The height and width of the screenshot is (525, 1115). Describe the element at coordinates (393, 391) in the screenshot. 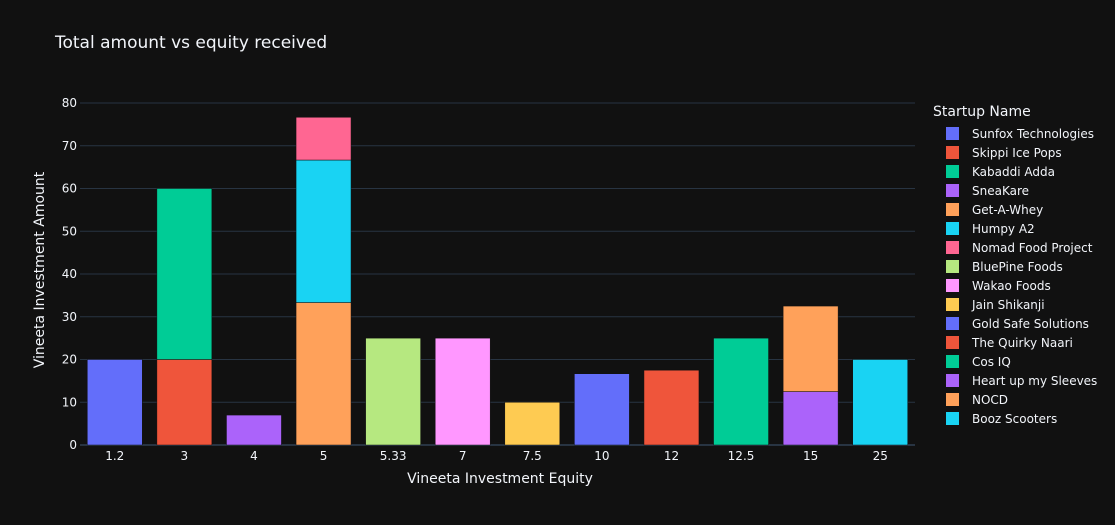

I see `bar-bluepine-foods` at that location.